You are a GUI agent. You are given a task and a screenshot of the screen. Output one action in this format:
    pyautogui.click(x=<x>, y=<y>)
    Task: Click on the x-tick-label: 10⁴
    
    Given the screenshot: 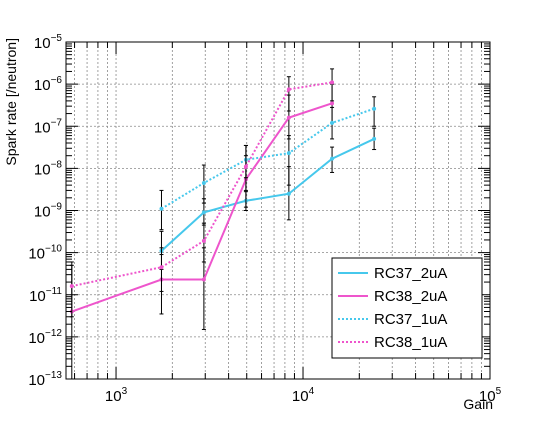 What is the action you would take?
    pyautogui.click(x=303, y=395)
    